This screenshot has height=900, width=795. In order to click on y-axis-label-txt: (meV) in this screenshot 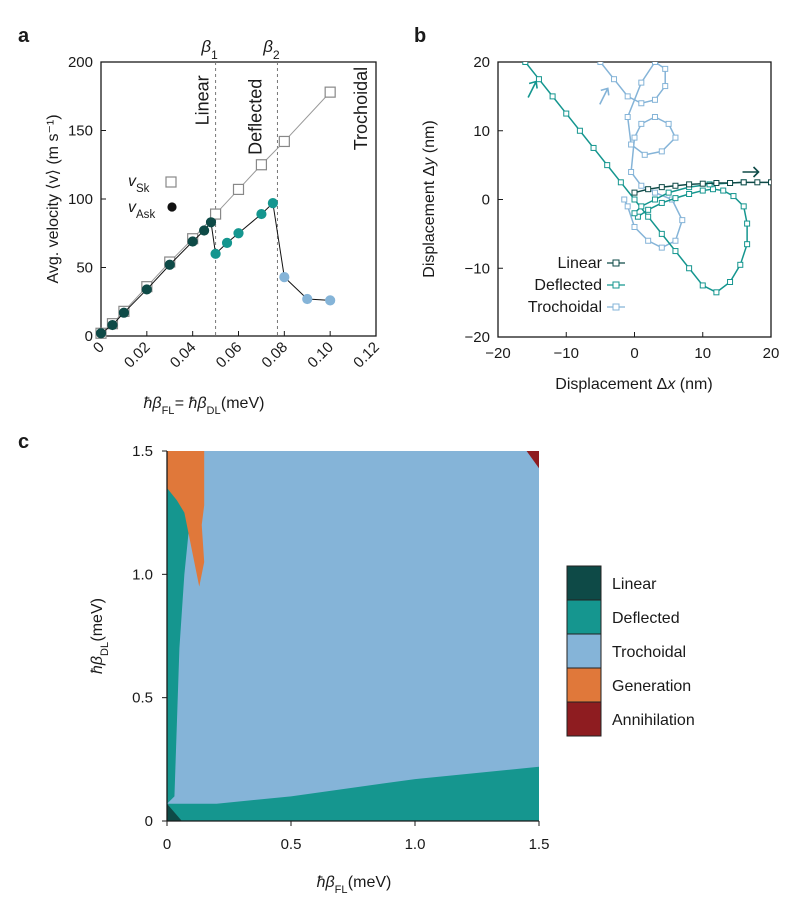, I will do `click(97, 620)`.